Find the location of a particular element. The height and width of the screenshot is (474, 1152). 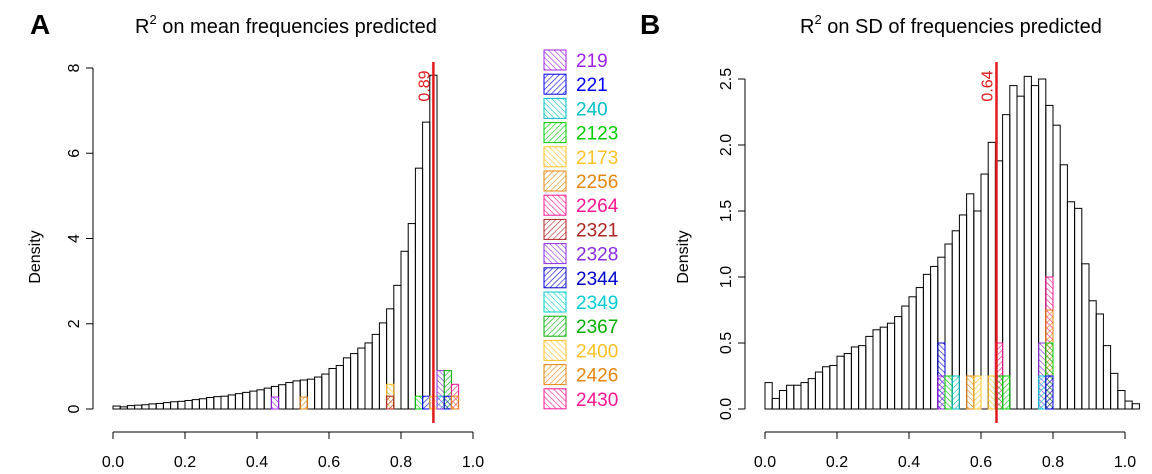

legend-label: 2430 is located at coordinates (597, 400).